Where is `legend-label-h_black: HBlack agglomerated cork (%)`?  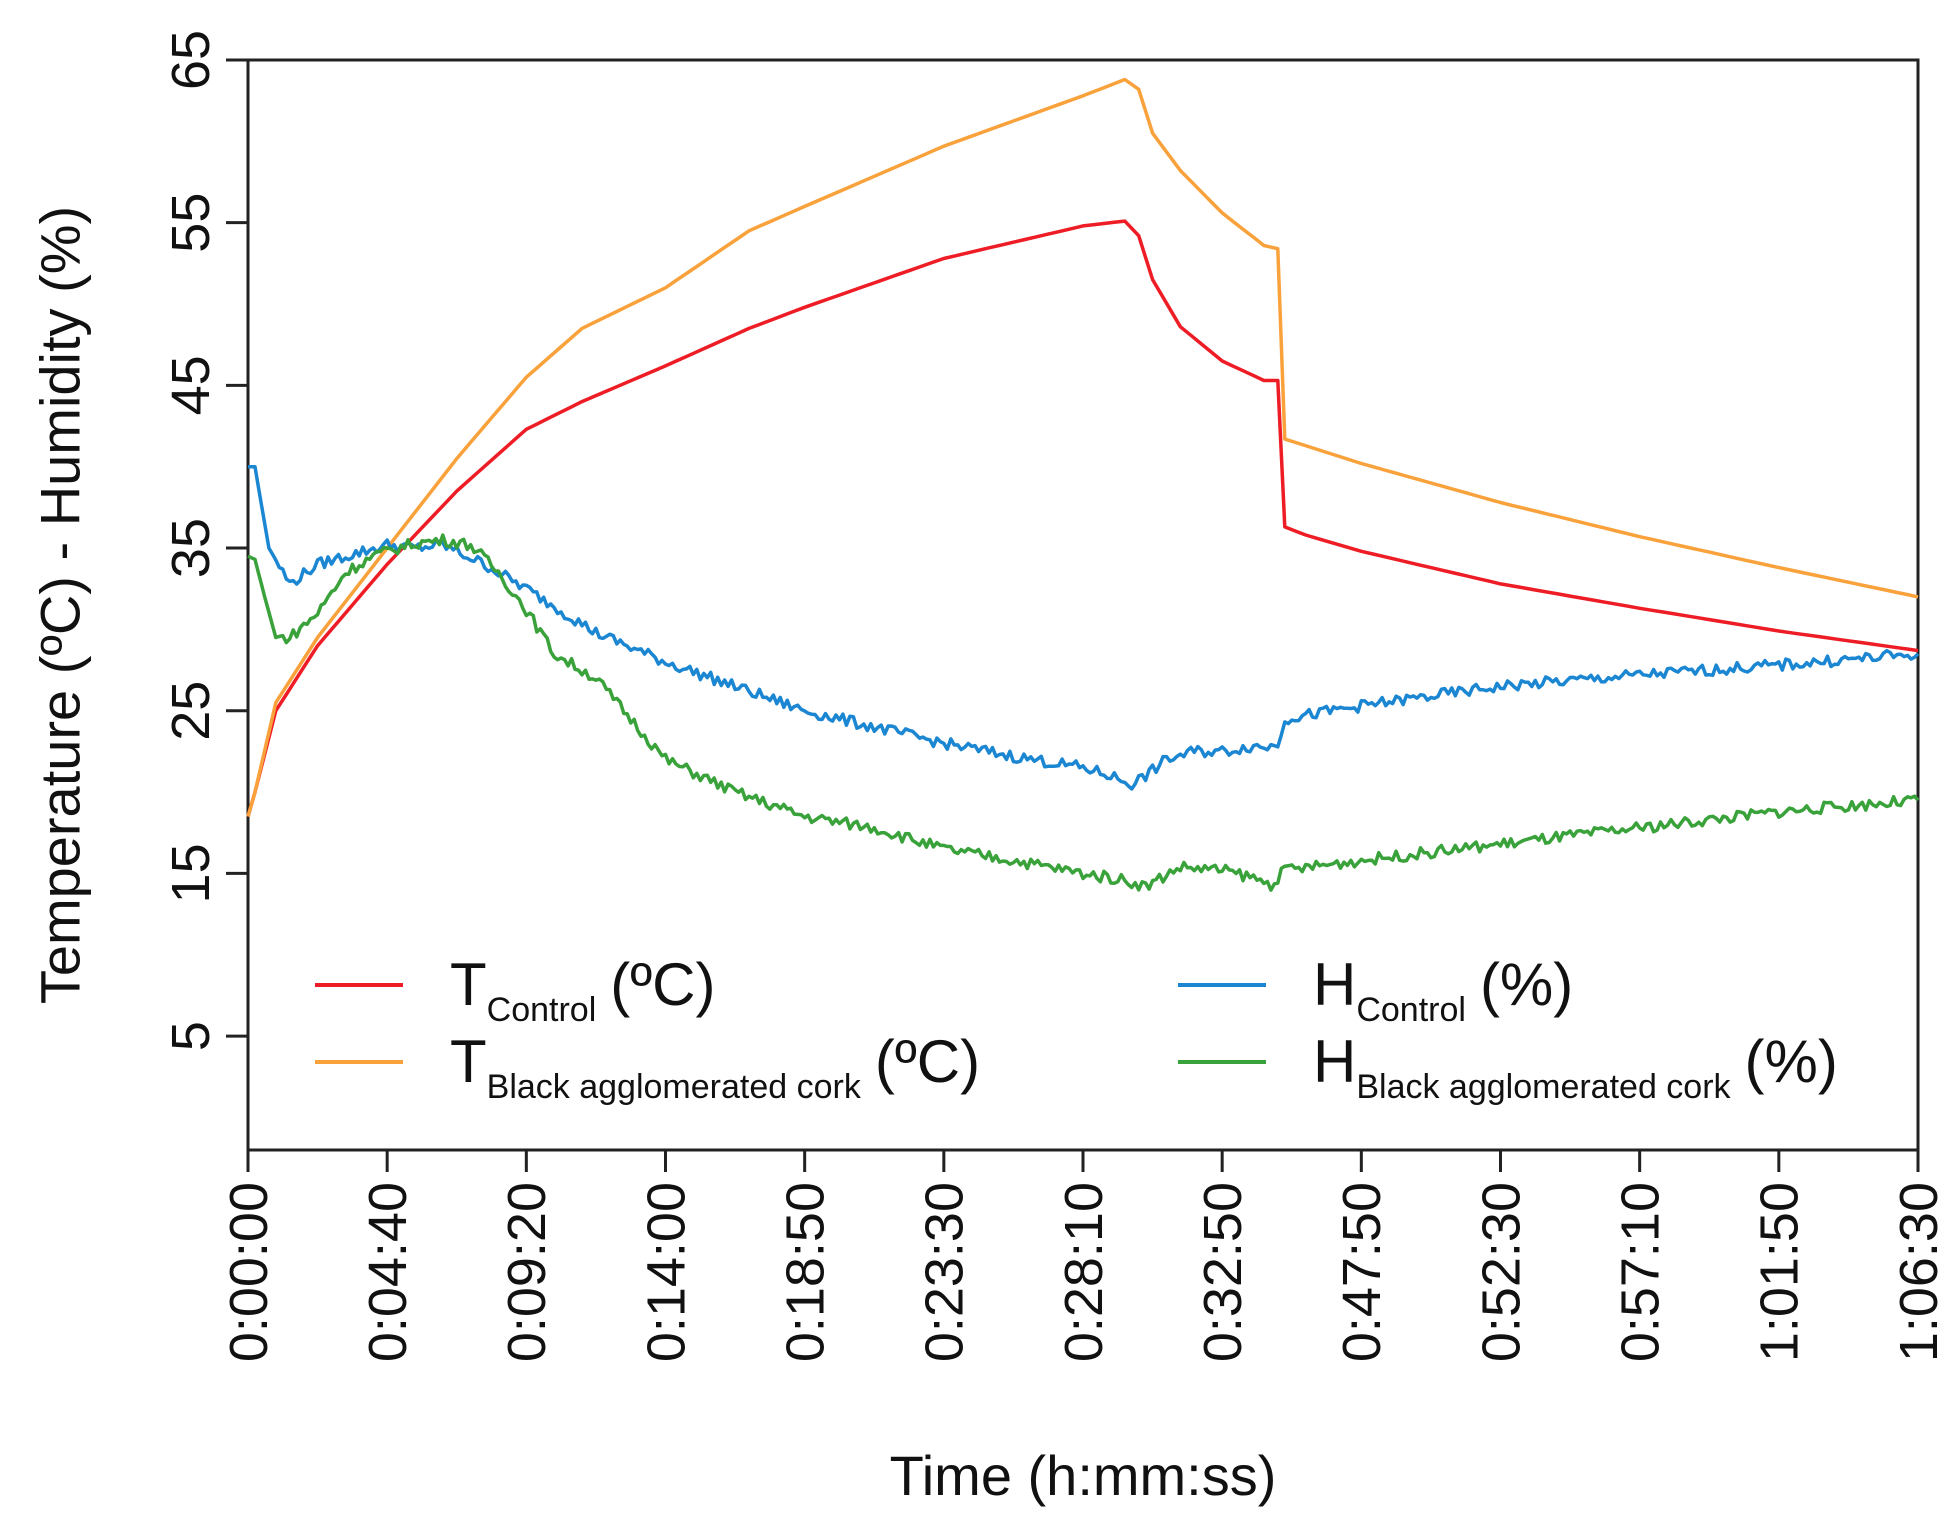
legend-label-h_black: HBlack agglomerated cork (%) is located at coordinates (1575, 1067).